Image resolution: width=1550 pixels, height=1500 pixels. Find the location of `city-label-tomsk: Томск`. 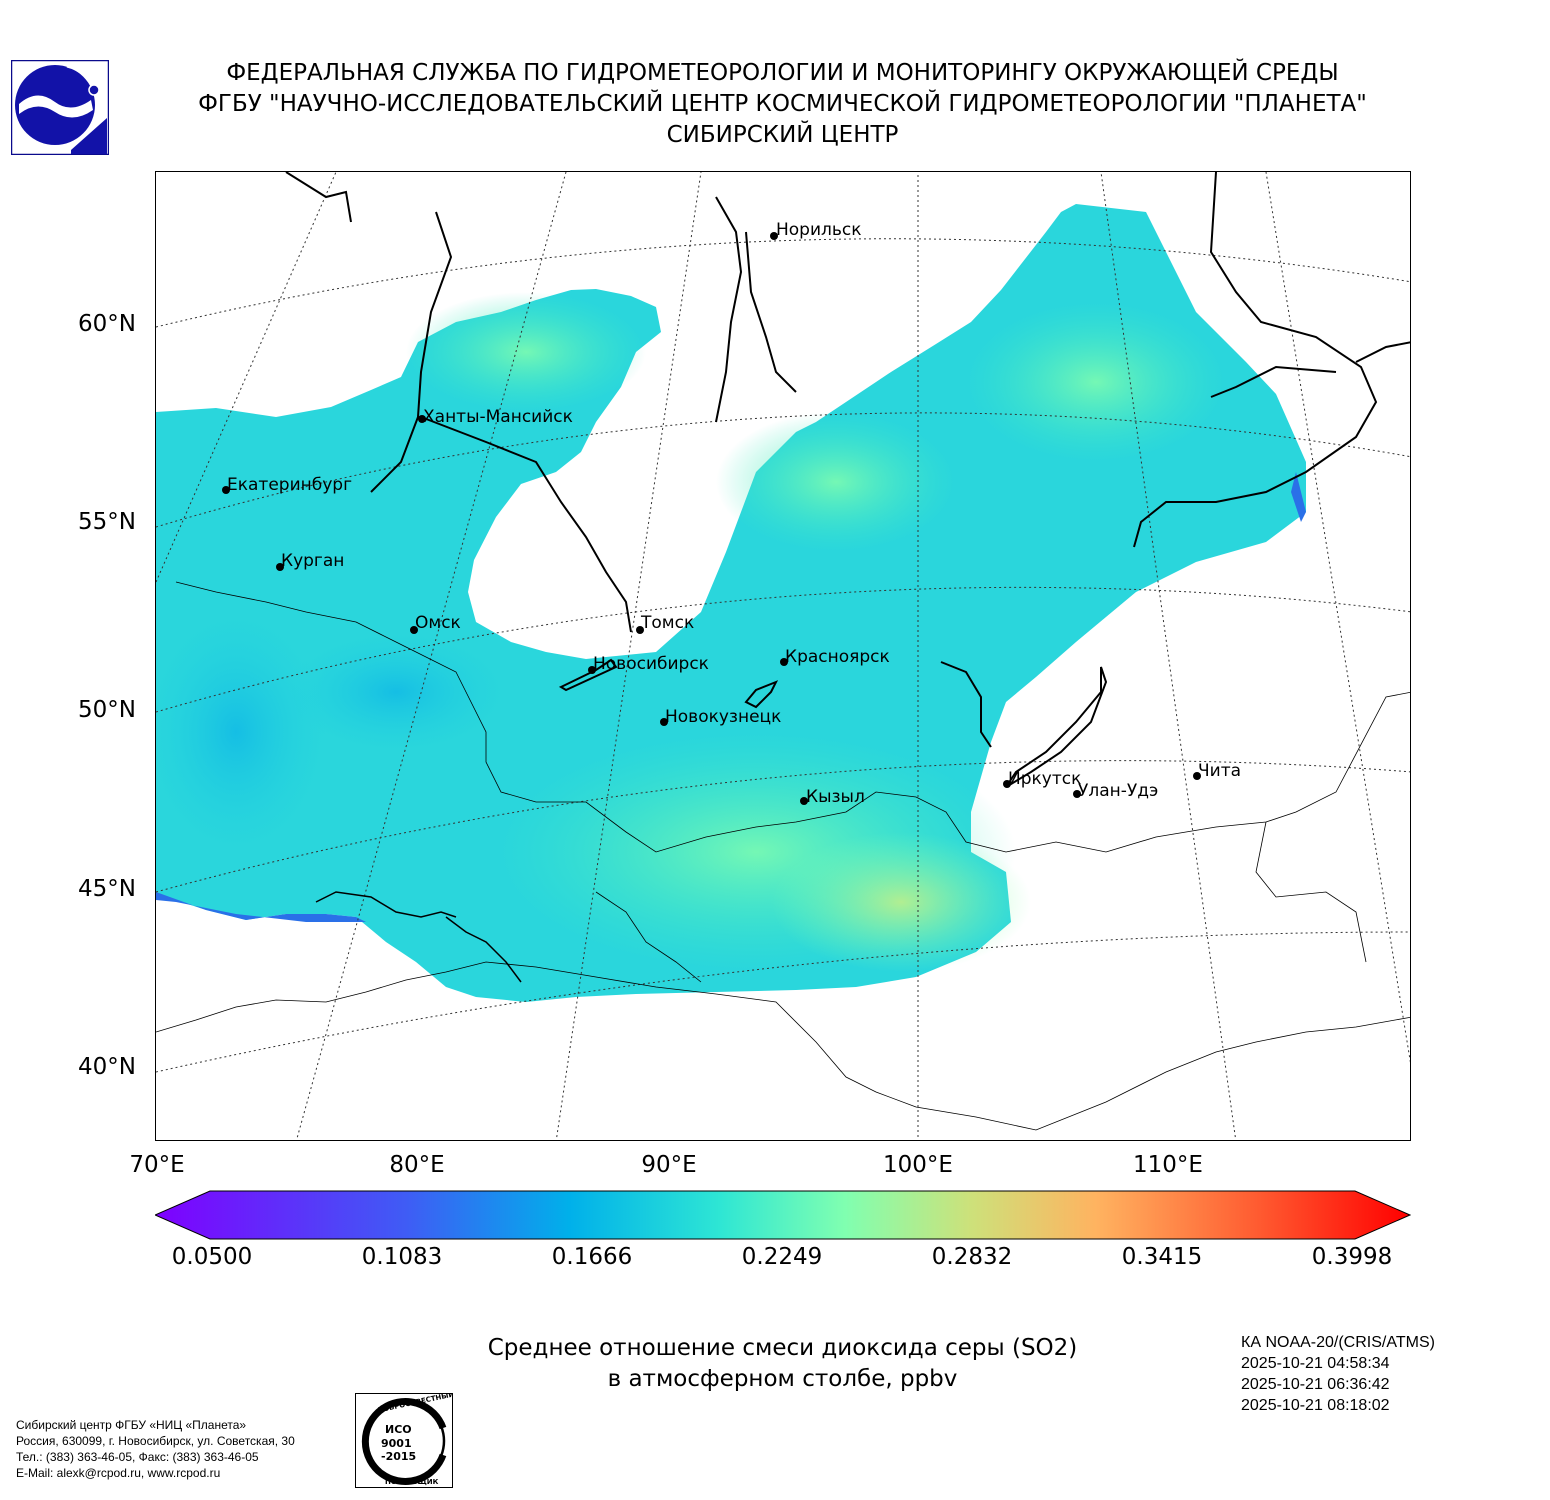

city-label-tomsk: Томск is located at coordinates (667, 623).